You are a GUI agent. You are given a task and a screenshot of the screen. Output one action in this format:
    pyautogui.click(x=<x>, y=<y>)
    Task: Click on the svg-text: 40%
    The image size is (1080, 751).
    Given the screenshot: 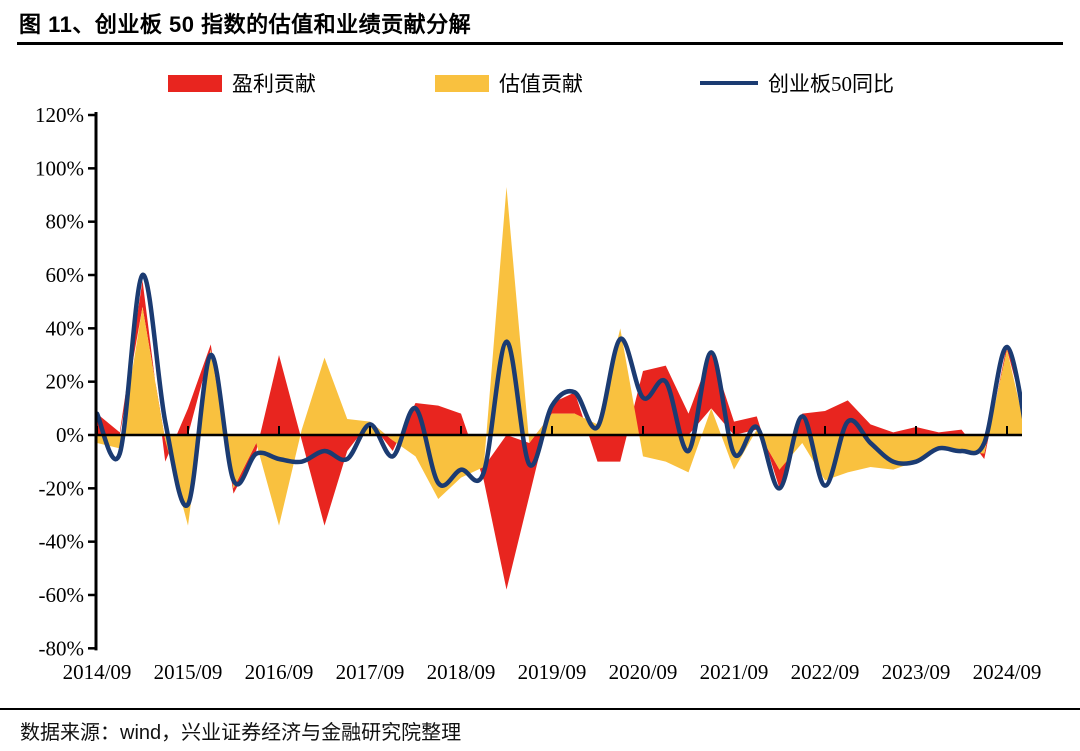 What is the action you would take?
    pyautogui.click(x=65, y=328)
    